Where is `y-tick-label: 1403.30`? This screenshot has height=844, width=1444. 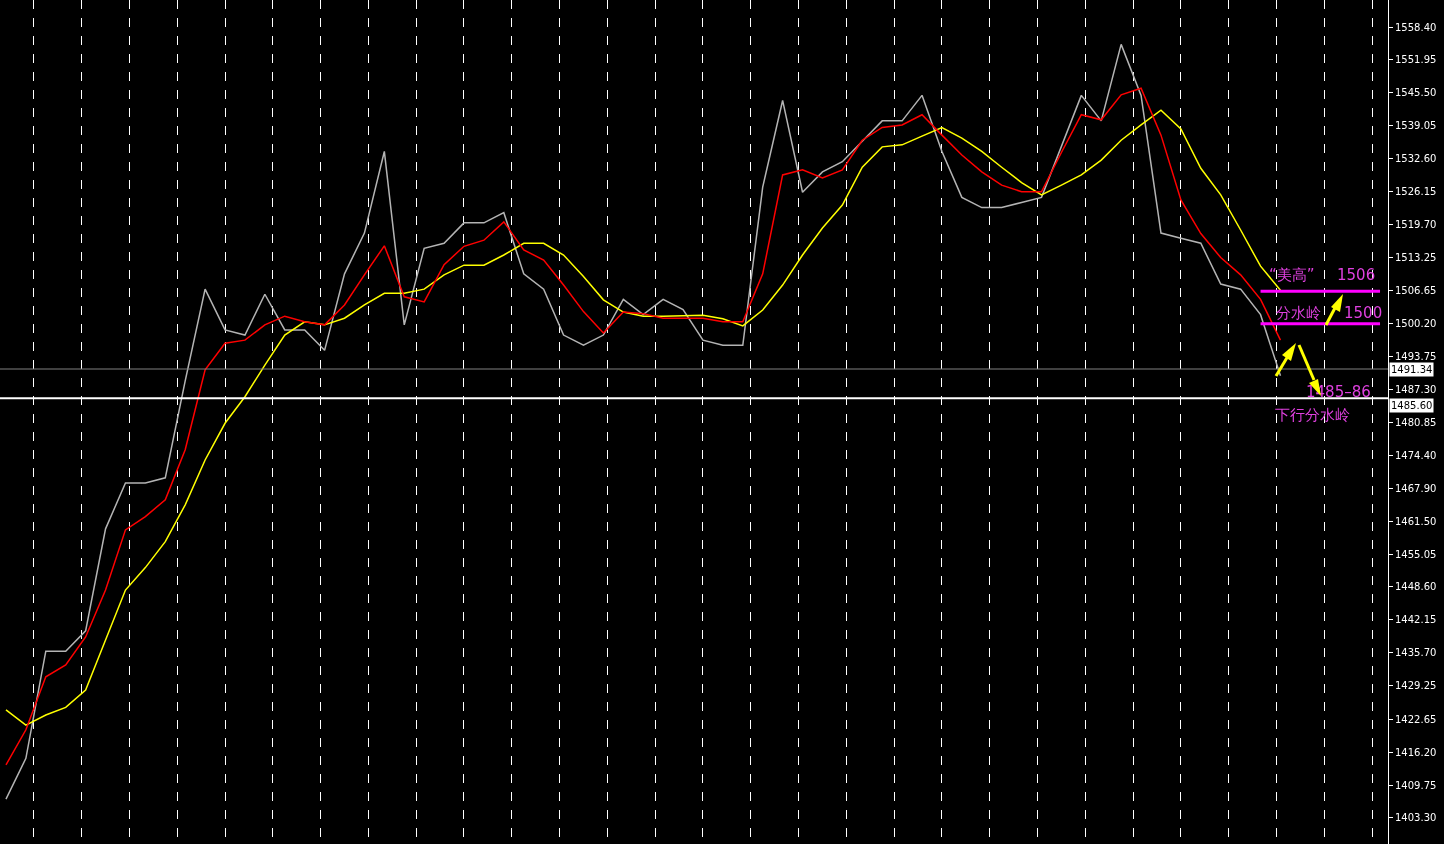
y-tick-label: 1403.30 is located at coordinates (1416, 818).